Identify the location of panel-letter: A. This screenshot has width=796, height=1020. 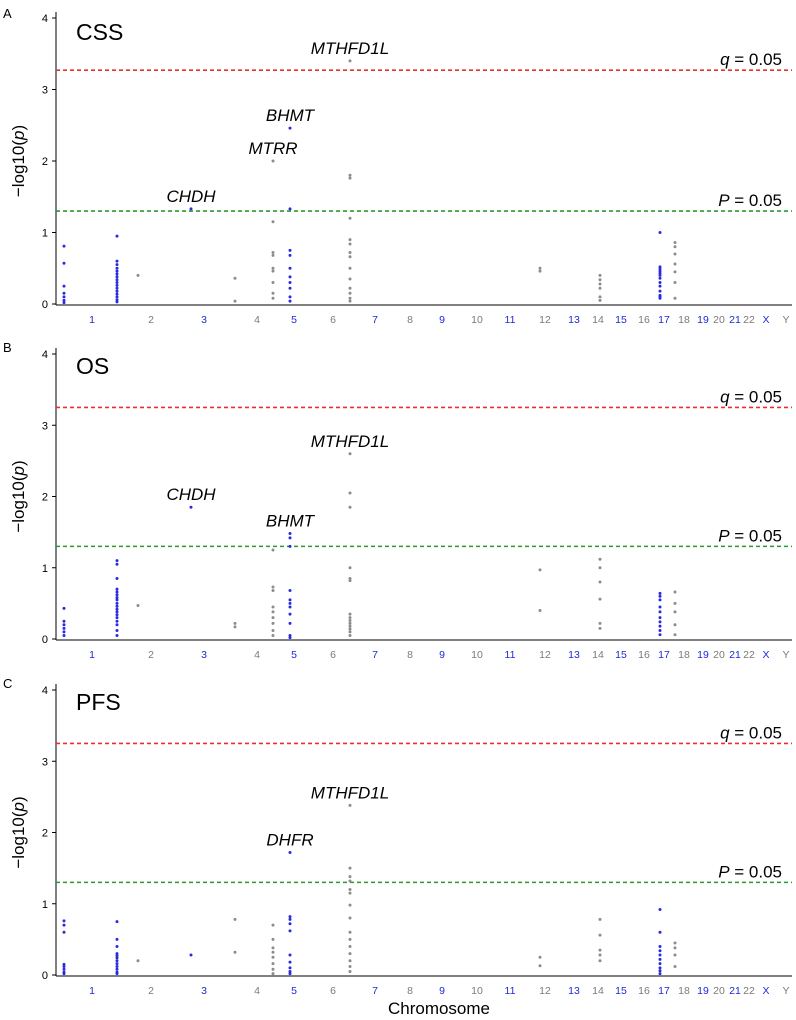
(7, 13).